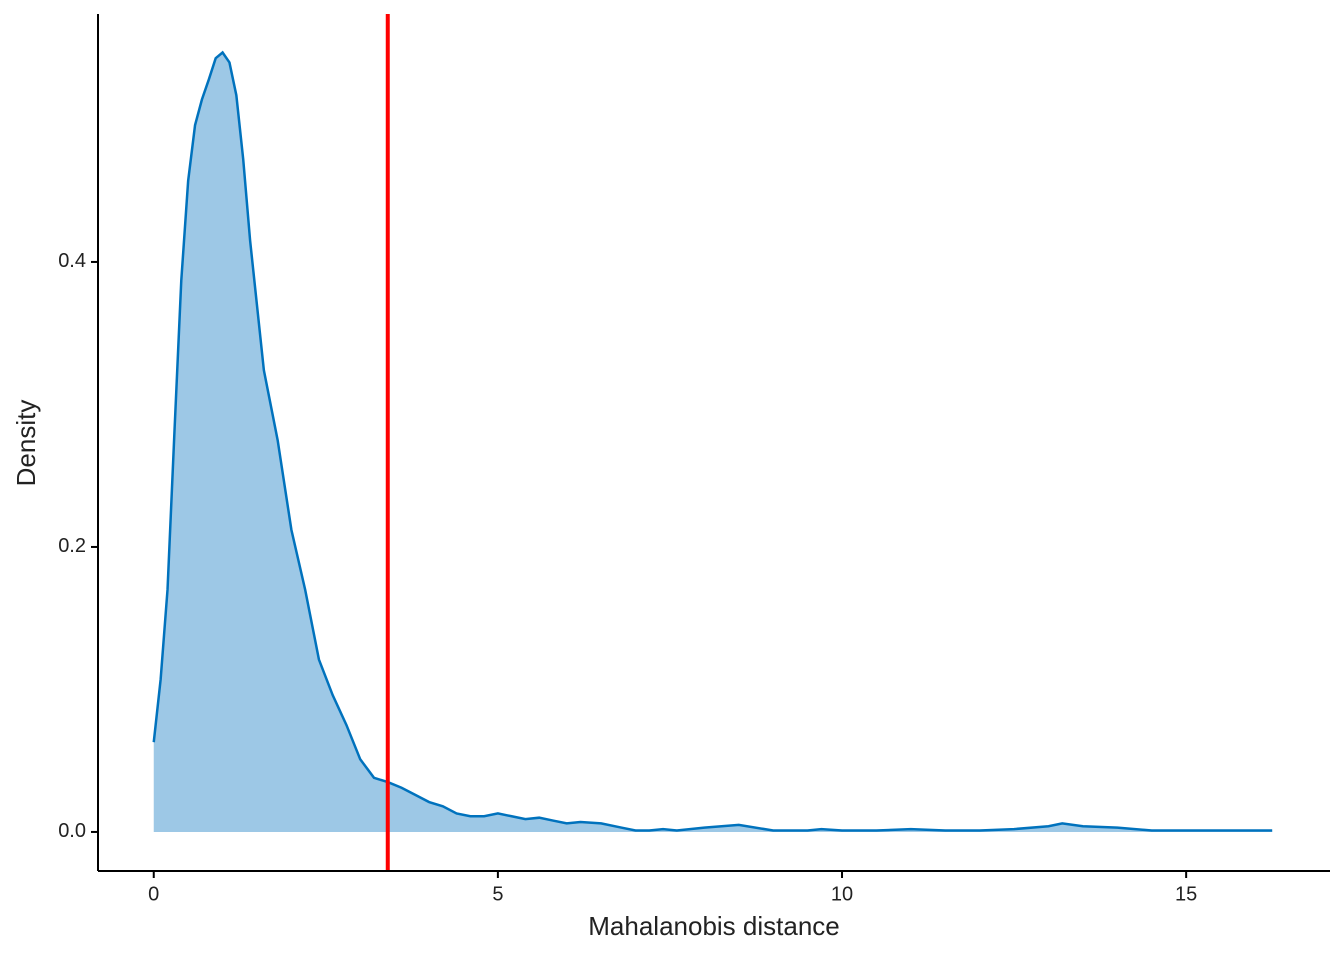  Describe the element at coordinates (1186, 894) in the screenshot. I see `x-tick-label: 15` at that location.